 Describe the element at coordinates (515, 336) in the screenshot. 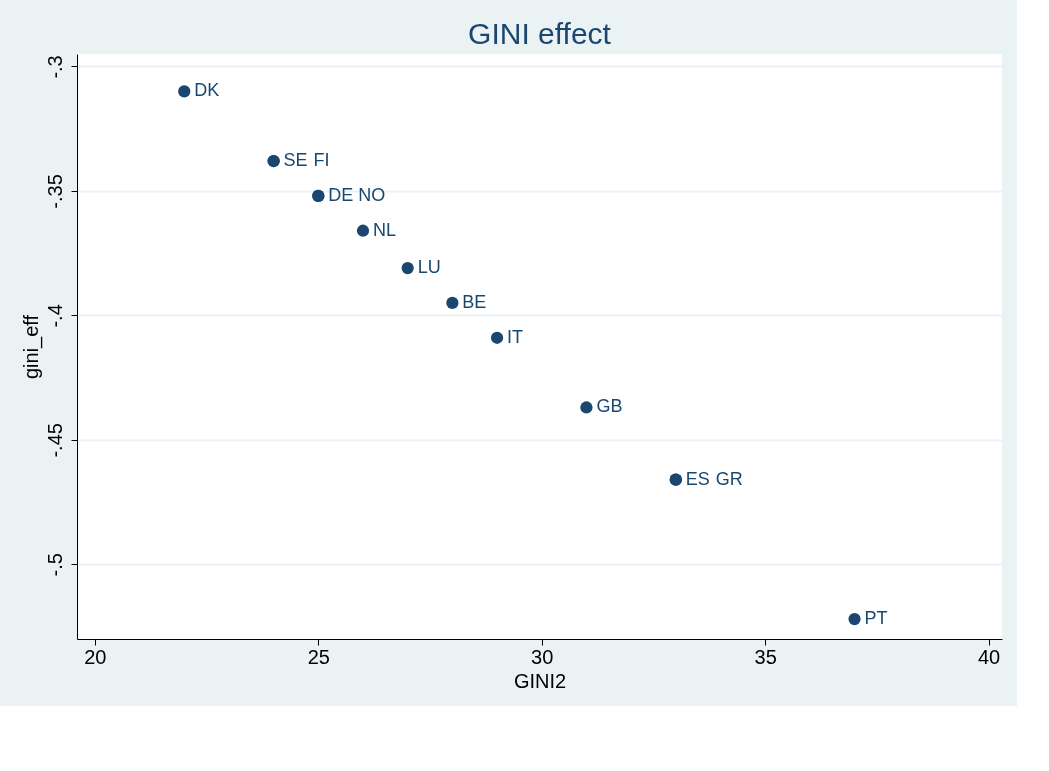

I see `annotation: IT` at that location.